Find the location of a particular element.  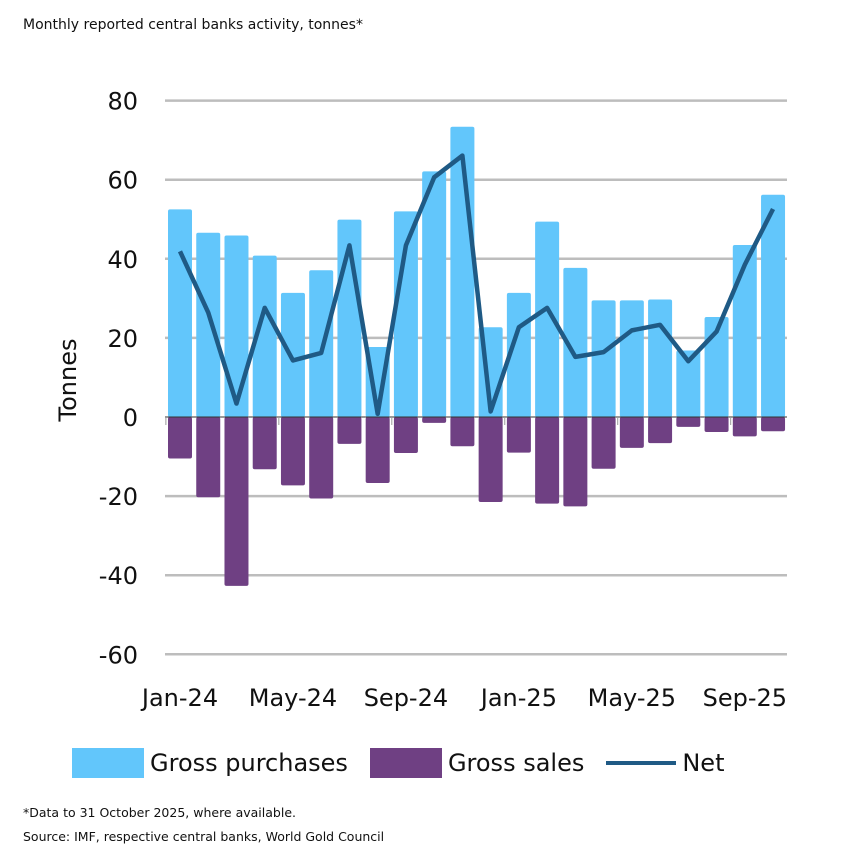

y-tick-label: -60 is located at coordinates (118, 655).